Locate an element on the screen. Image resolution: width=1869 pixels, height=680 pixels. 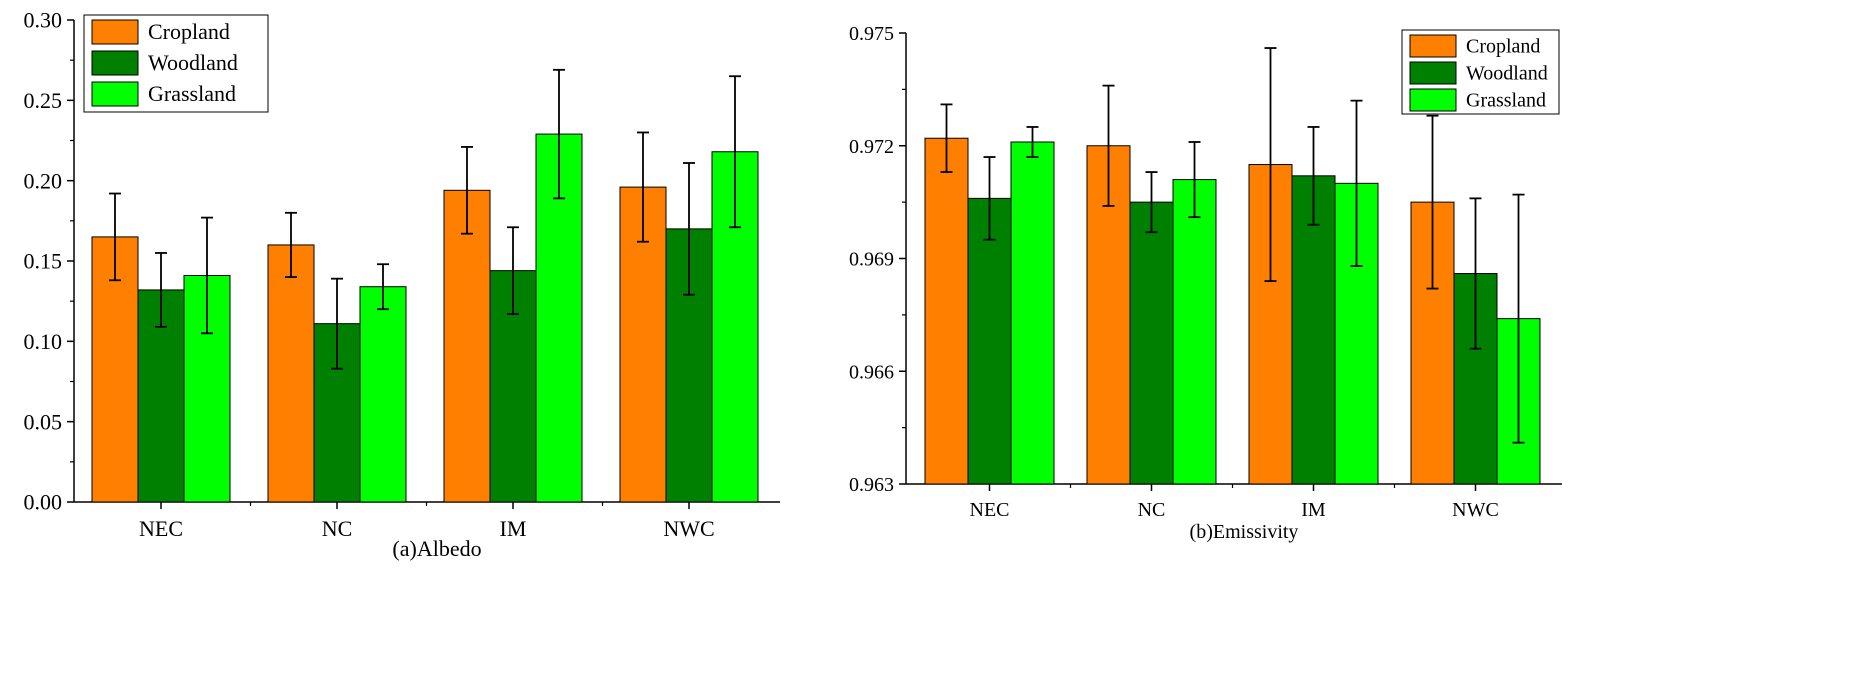
y-tick-label: 0.10 is located at coordinates (43, 341).